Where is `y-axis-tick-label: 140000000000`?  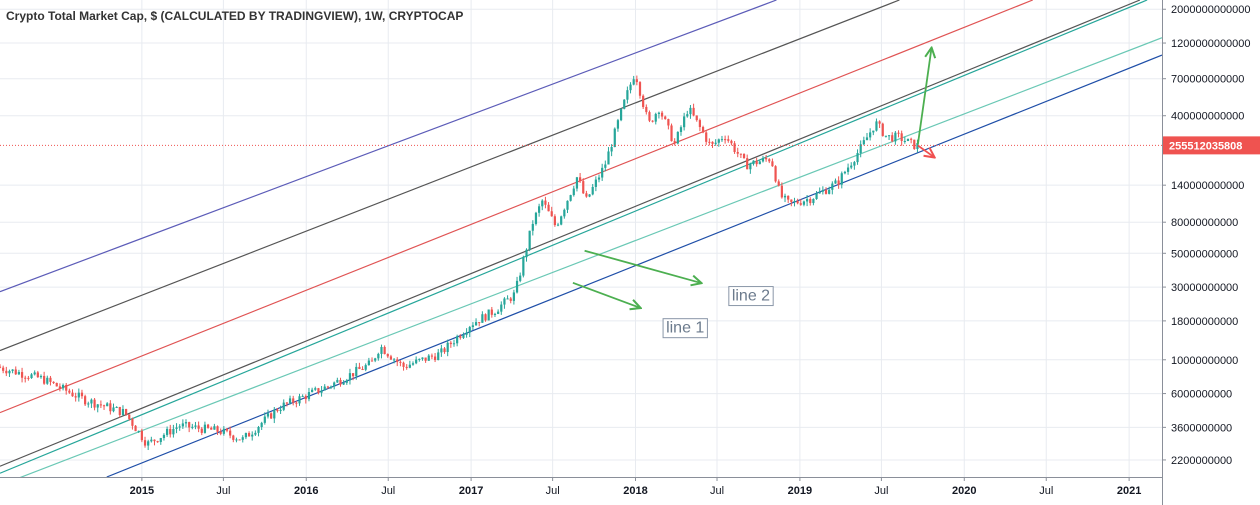
y-axis-tick-label: 140000000000 is located at coordinates (1207, 186).